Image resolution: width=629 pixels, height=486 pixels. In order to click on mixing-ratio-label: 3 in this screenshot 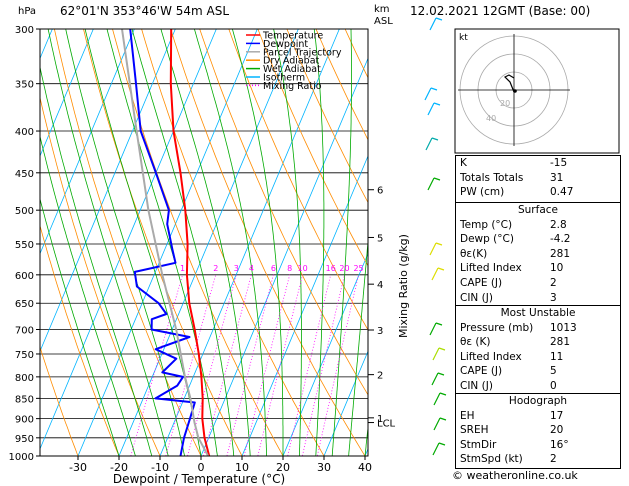, I will do `click(236, 268)`.